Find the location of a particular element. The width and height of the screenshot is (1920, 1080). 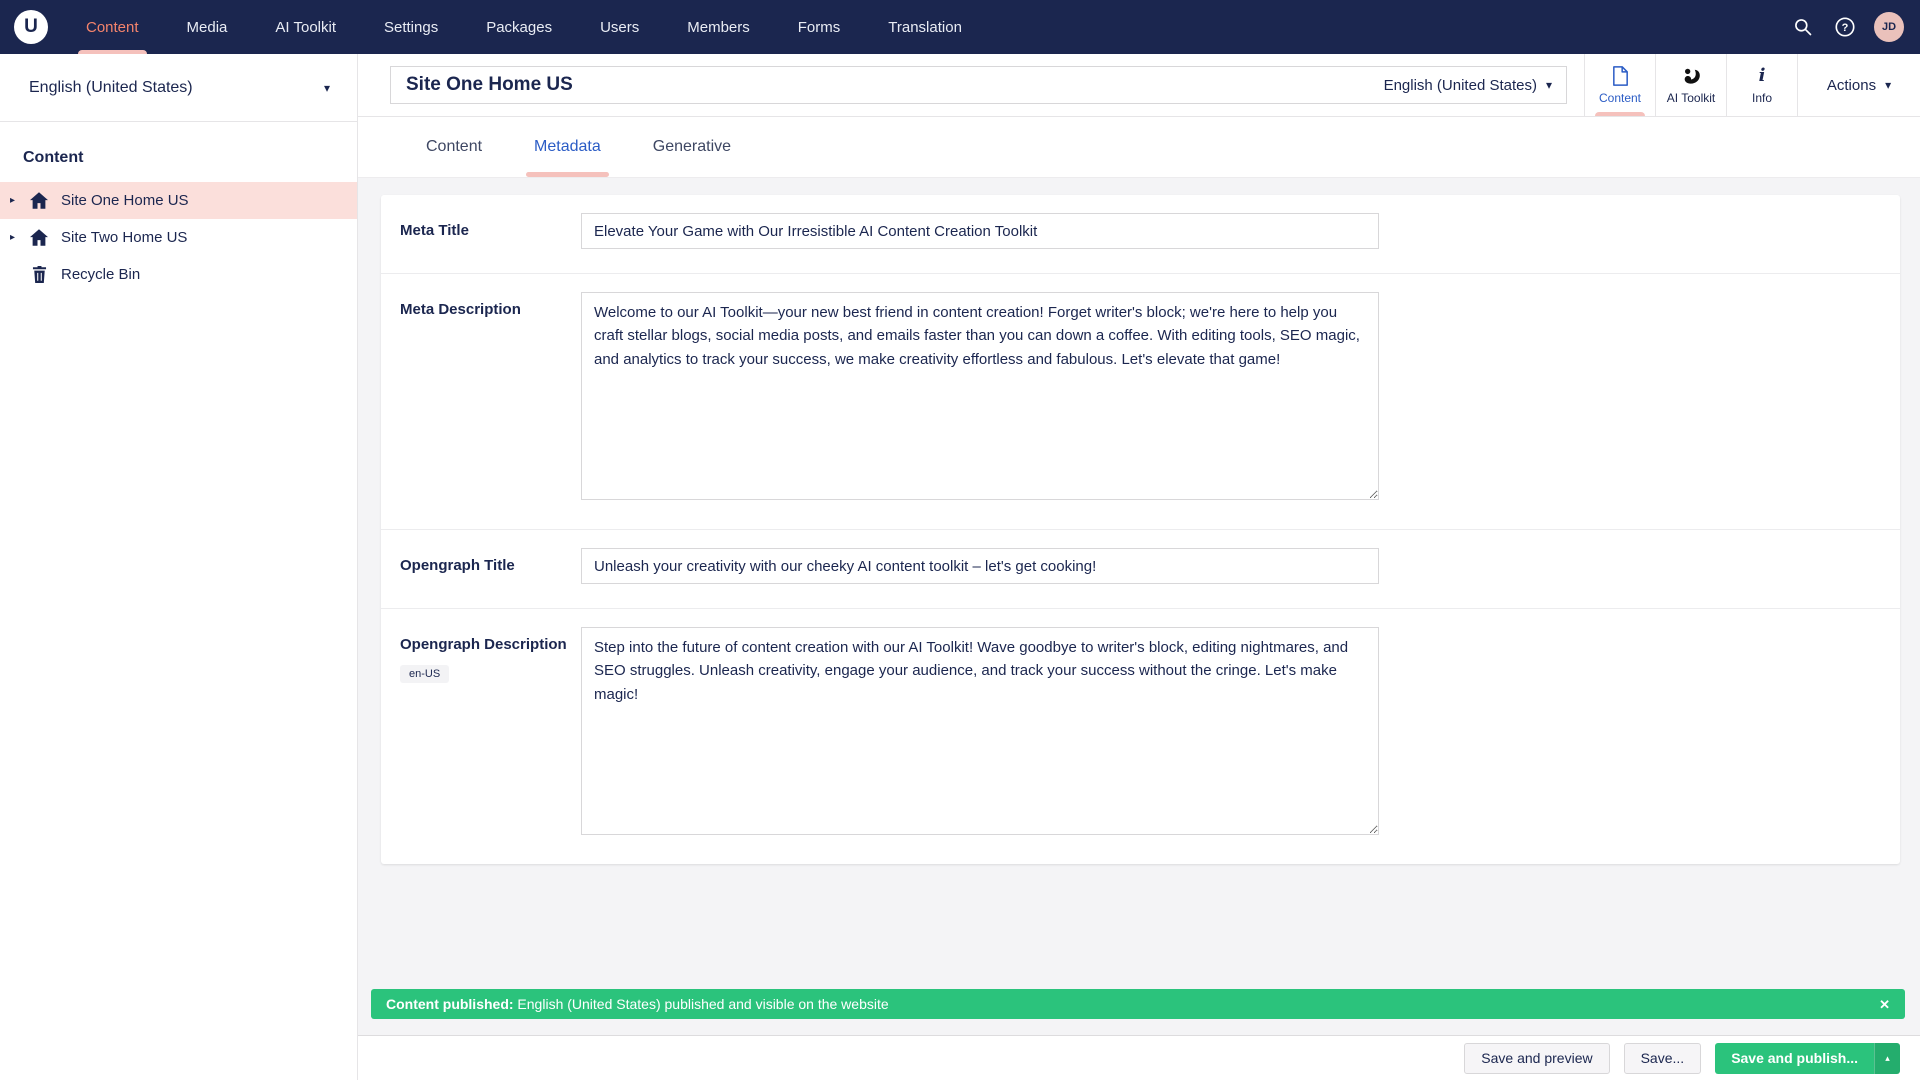

meta-title-input is located at coordinates (980, 231).